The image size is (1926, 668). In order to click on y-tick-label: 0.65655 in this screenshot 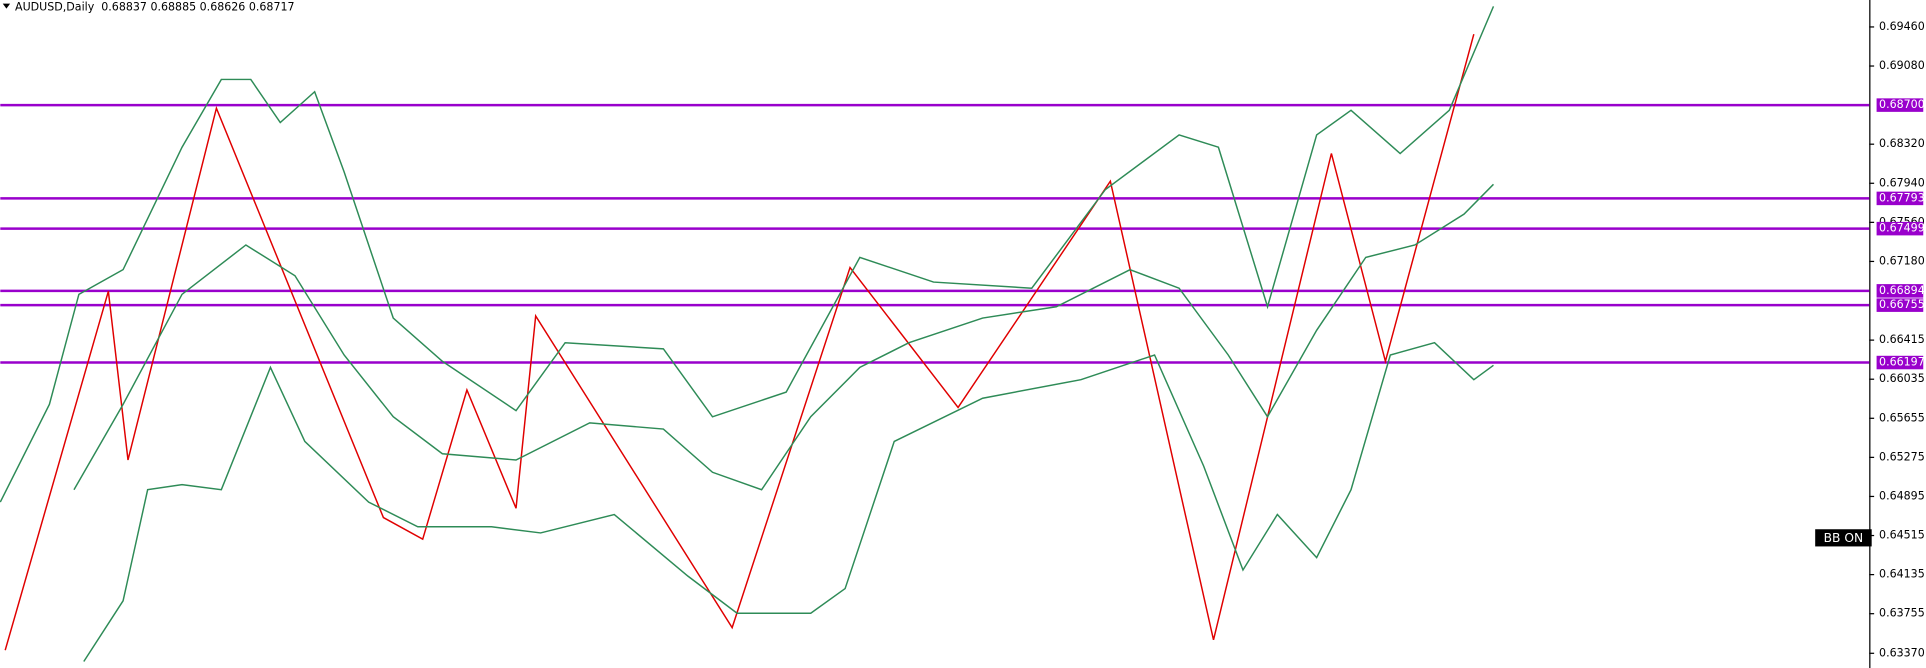, I will do `click(1902, 417)`.